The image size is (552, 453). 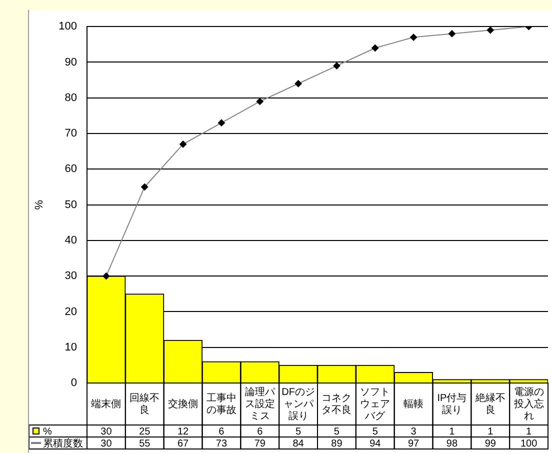 What do you see at coordinates (70, 276) in the screenshot?
I see `y-tick-label: 30` at bounding box center [70, 276].